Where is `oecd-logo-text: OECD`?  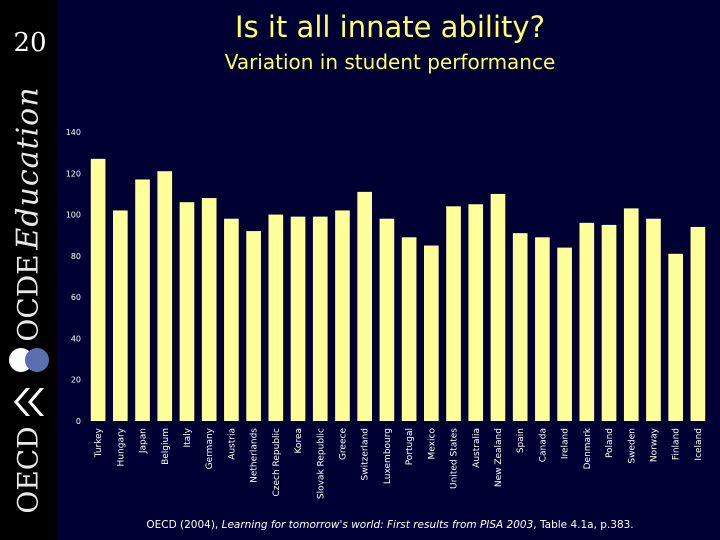
oecd-logo-text: OECD is located at coordinates (28, 470).